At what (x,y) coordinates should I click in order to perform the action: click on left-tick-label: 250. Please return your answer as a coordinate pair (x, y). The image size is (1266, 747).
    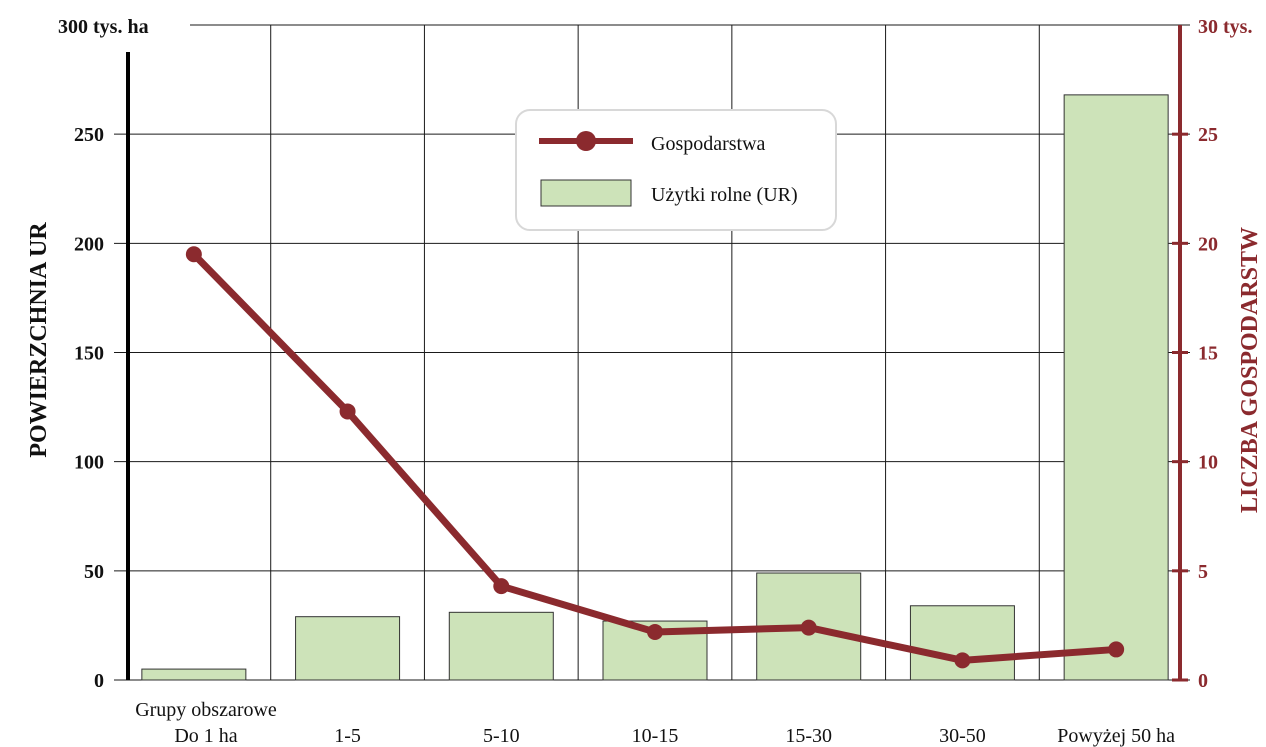
    Looking at the image, I should click on (89, 135).